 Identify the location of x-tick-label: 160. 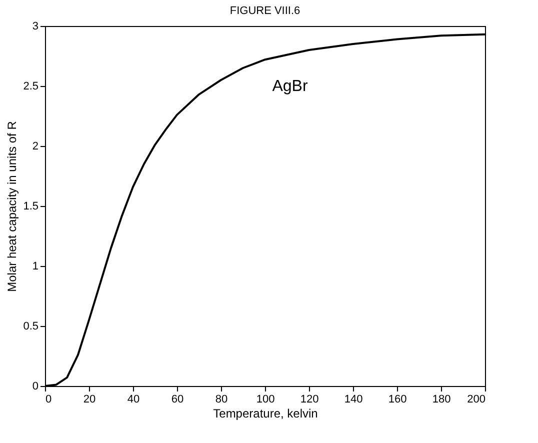
(397, 400).